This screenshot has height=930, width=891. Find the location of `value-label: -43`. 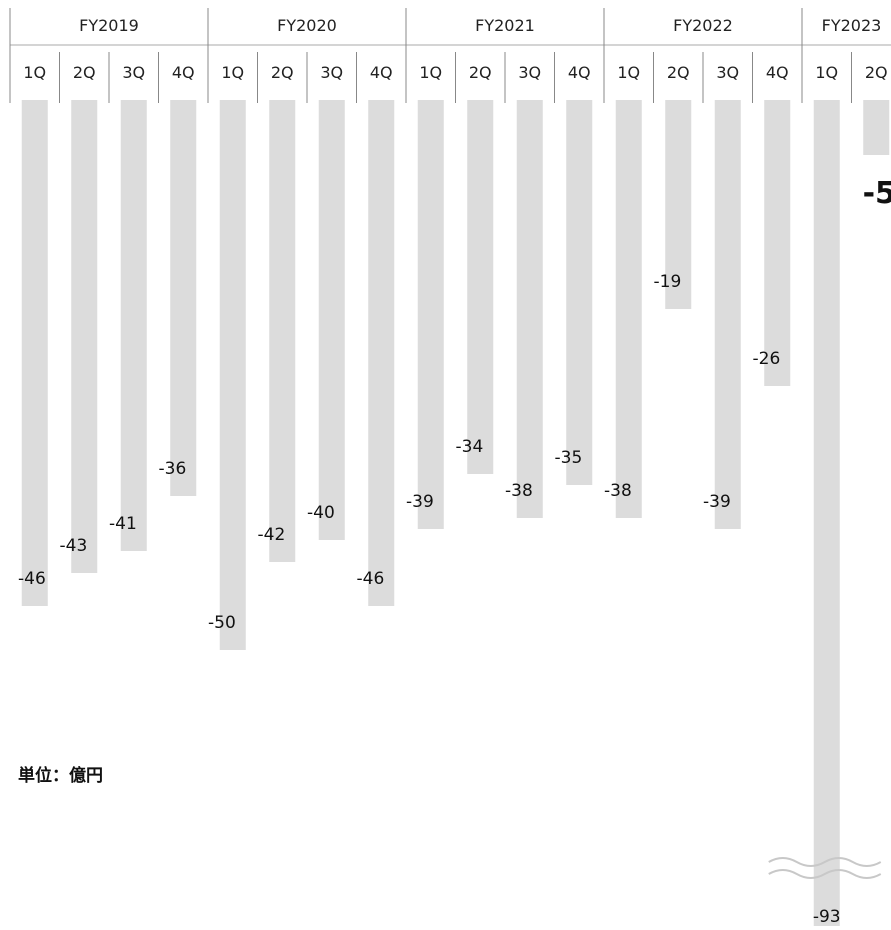

value-label: -43 is located at coordinates (74, 546).